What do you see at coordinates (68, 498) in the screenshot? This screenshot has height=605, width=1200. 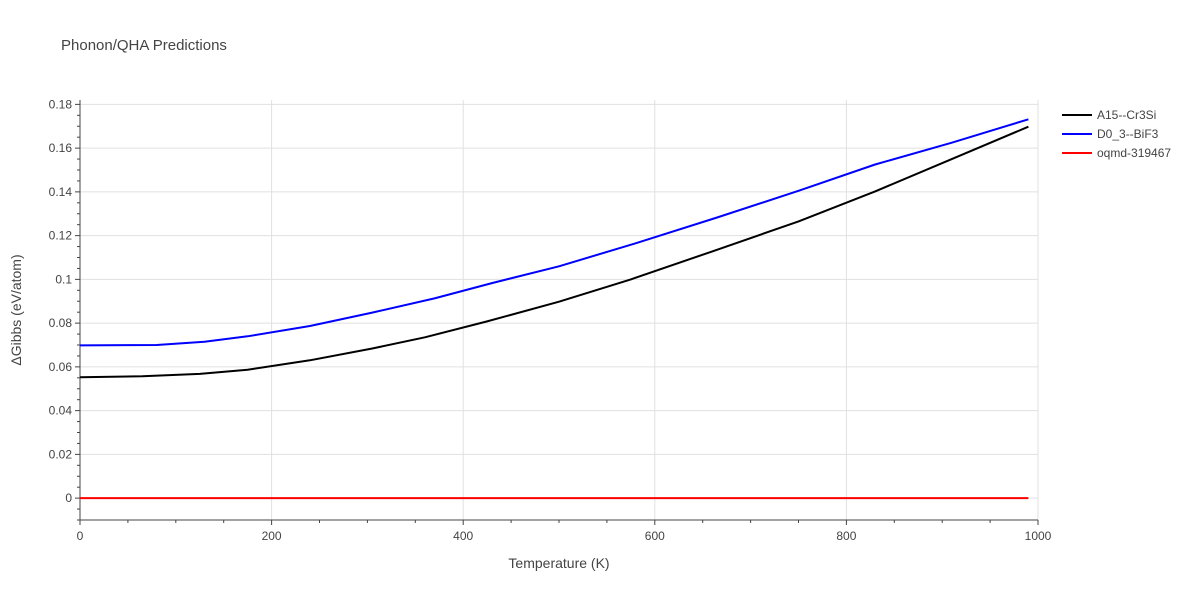 I see `y-tick-label: 0` at bounding box center [68, 498].